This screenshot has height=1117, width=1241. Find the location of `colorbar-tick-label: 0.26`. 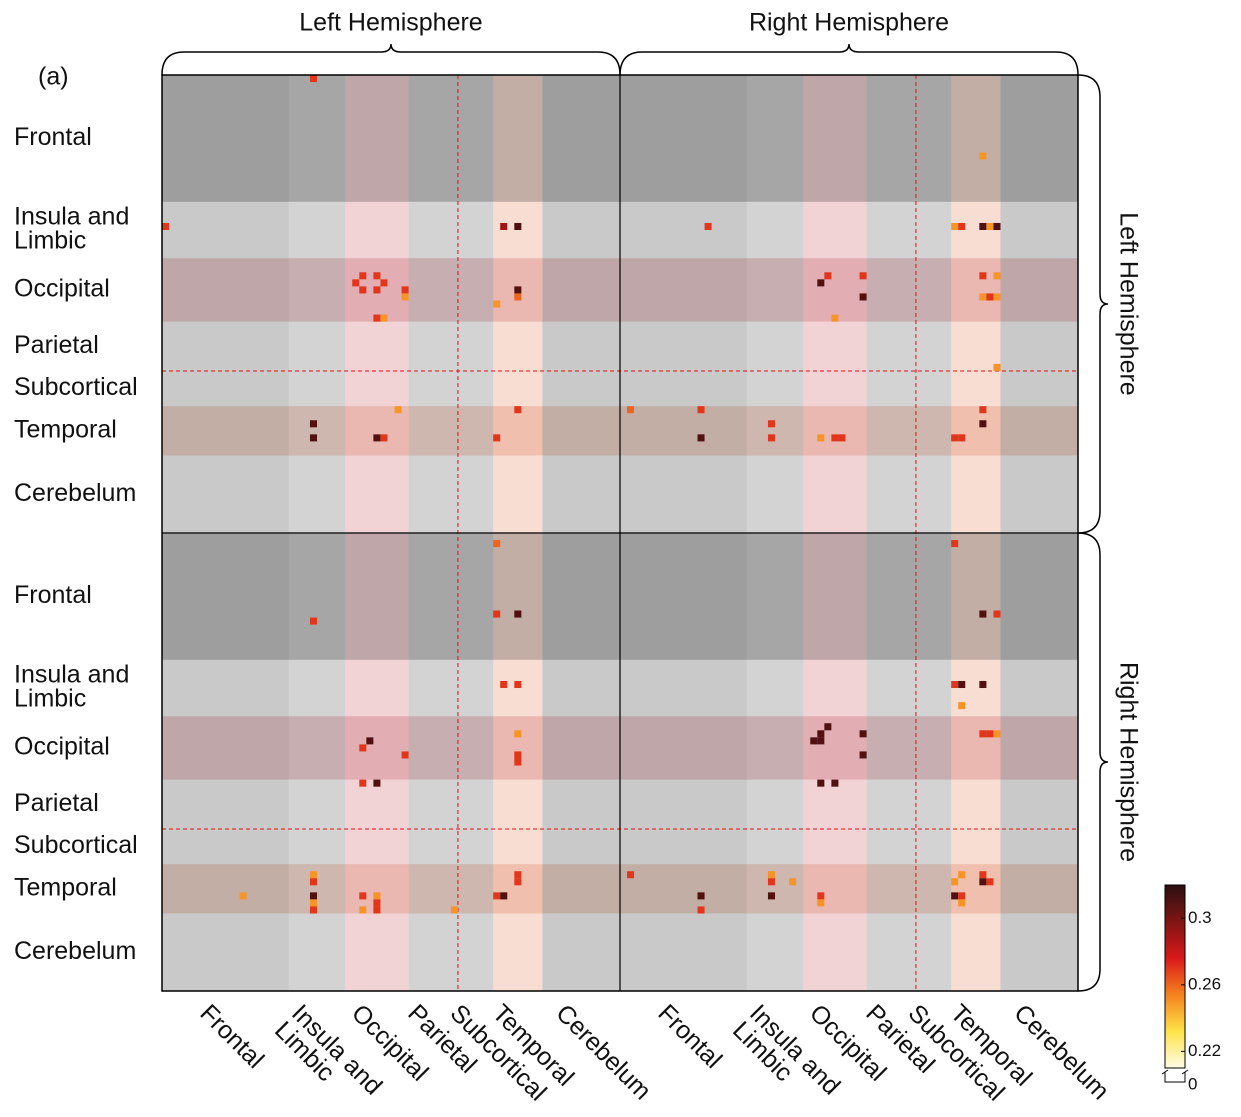

colorbar-tick-label: 0.26 is located at coordinates (1204, 983).